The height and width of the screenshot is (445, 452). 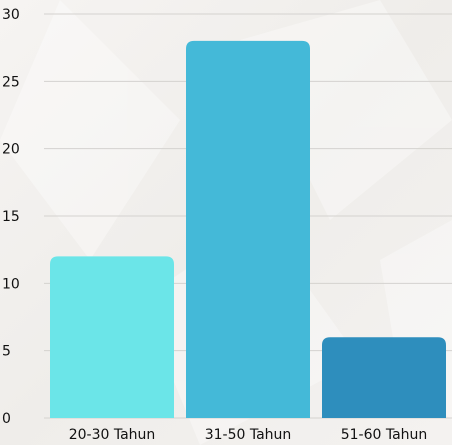 I want to click on y-axis-ticks: 0 5 10 15 20 25 30, so click(x=11, y=217).